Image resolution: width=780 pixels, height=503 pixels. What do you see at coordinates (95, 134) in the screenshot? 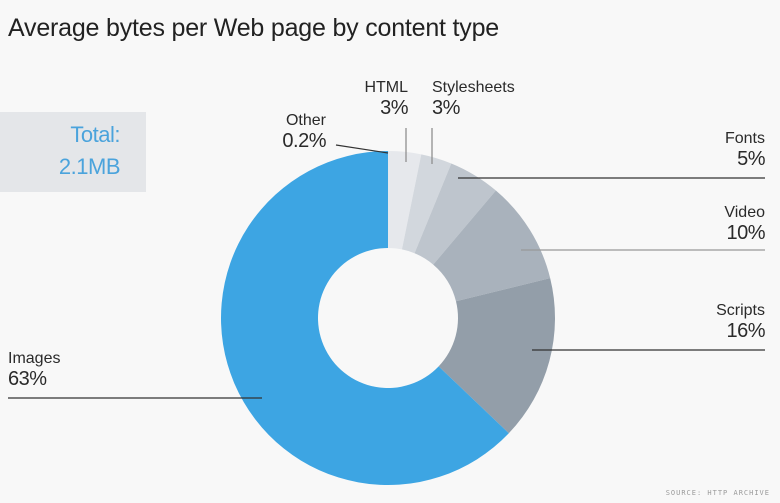
I see `total-label: Total:` at bounding box center [95, 134].